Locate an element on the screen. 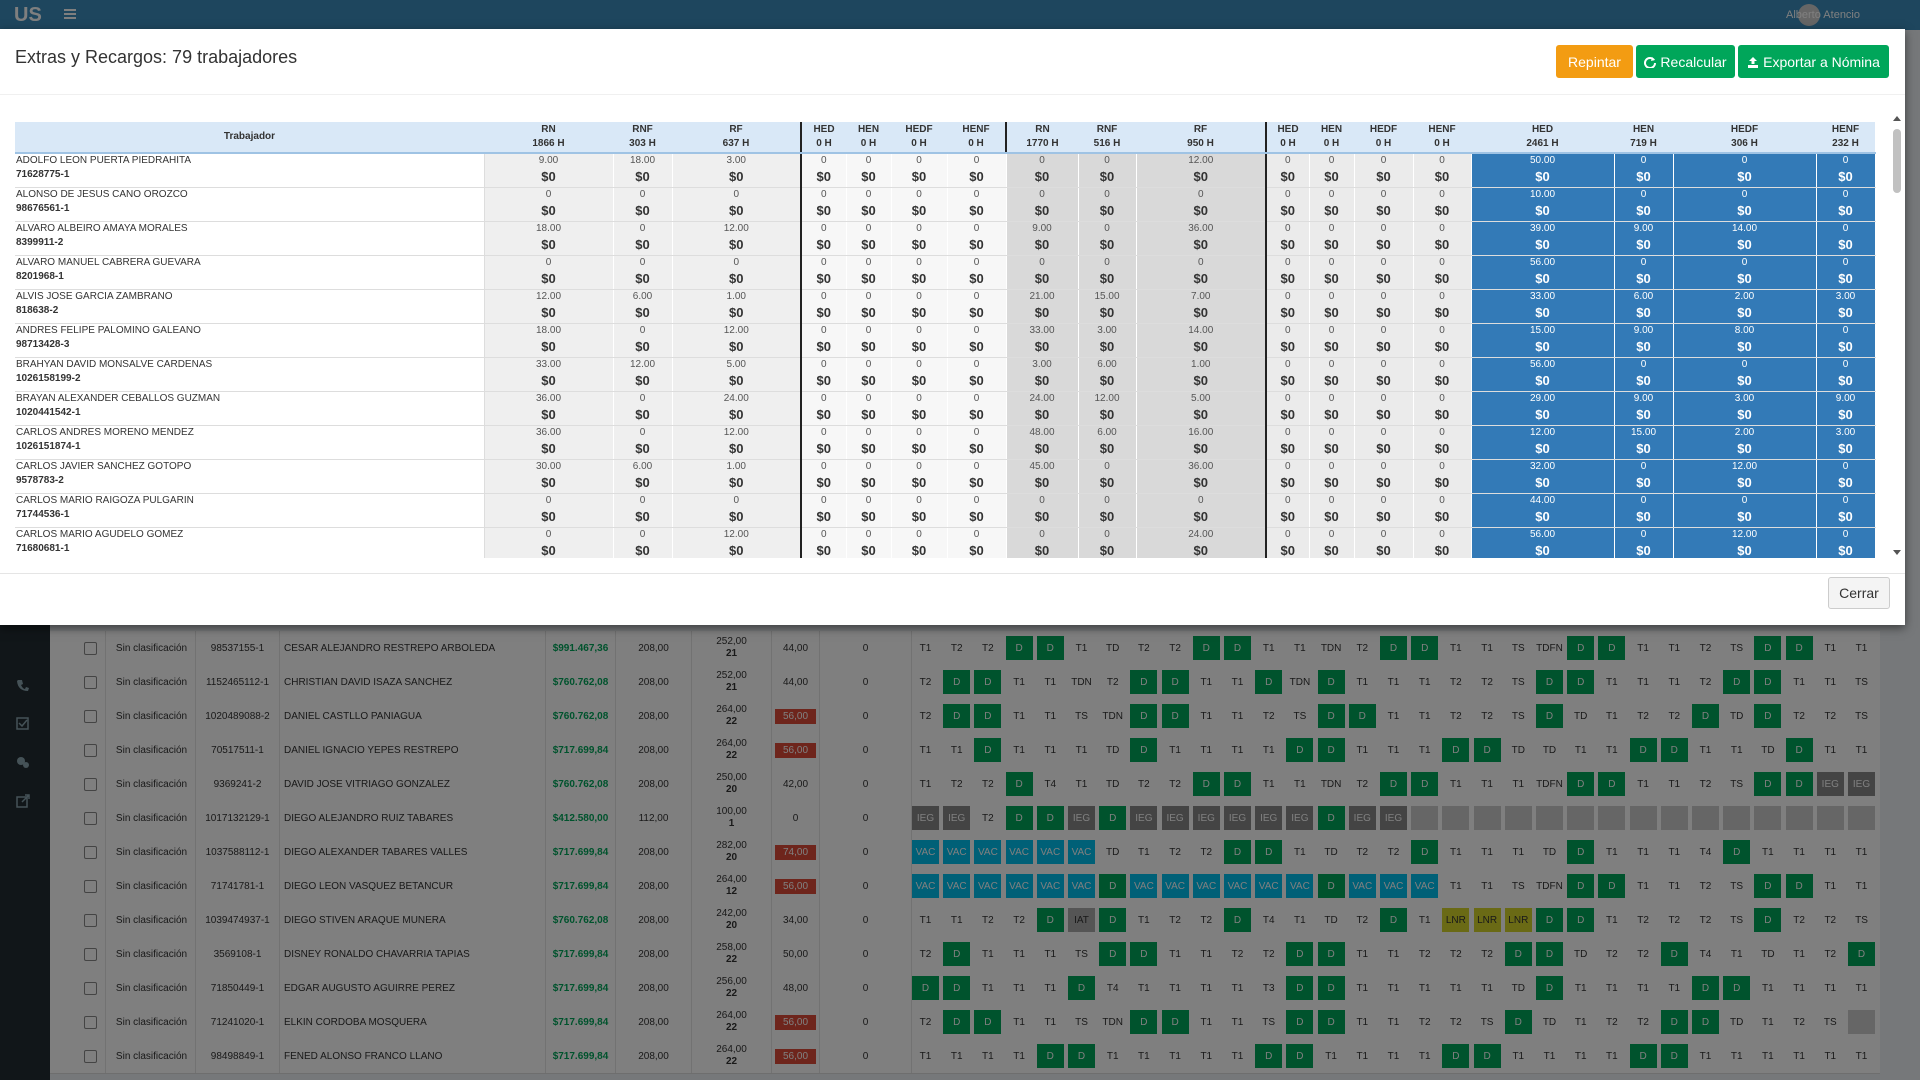 This screenshot has width=1920, height=1080. value-cell: 56.00 $0 is located at coordinates (1543, 374).